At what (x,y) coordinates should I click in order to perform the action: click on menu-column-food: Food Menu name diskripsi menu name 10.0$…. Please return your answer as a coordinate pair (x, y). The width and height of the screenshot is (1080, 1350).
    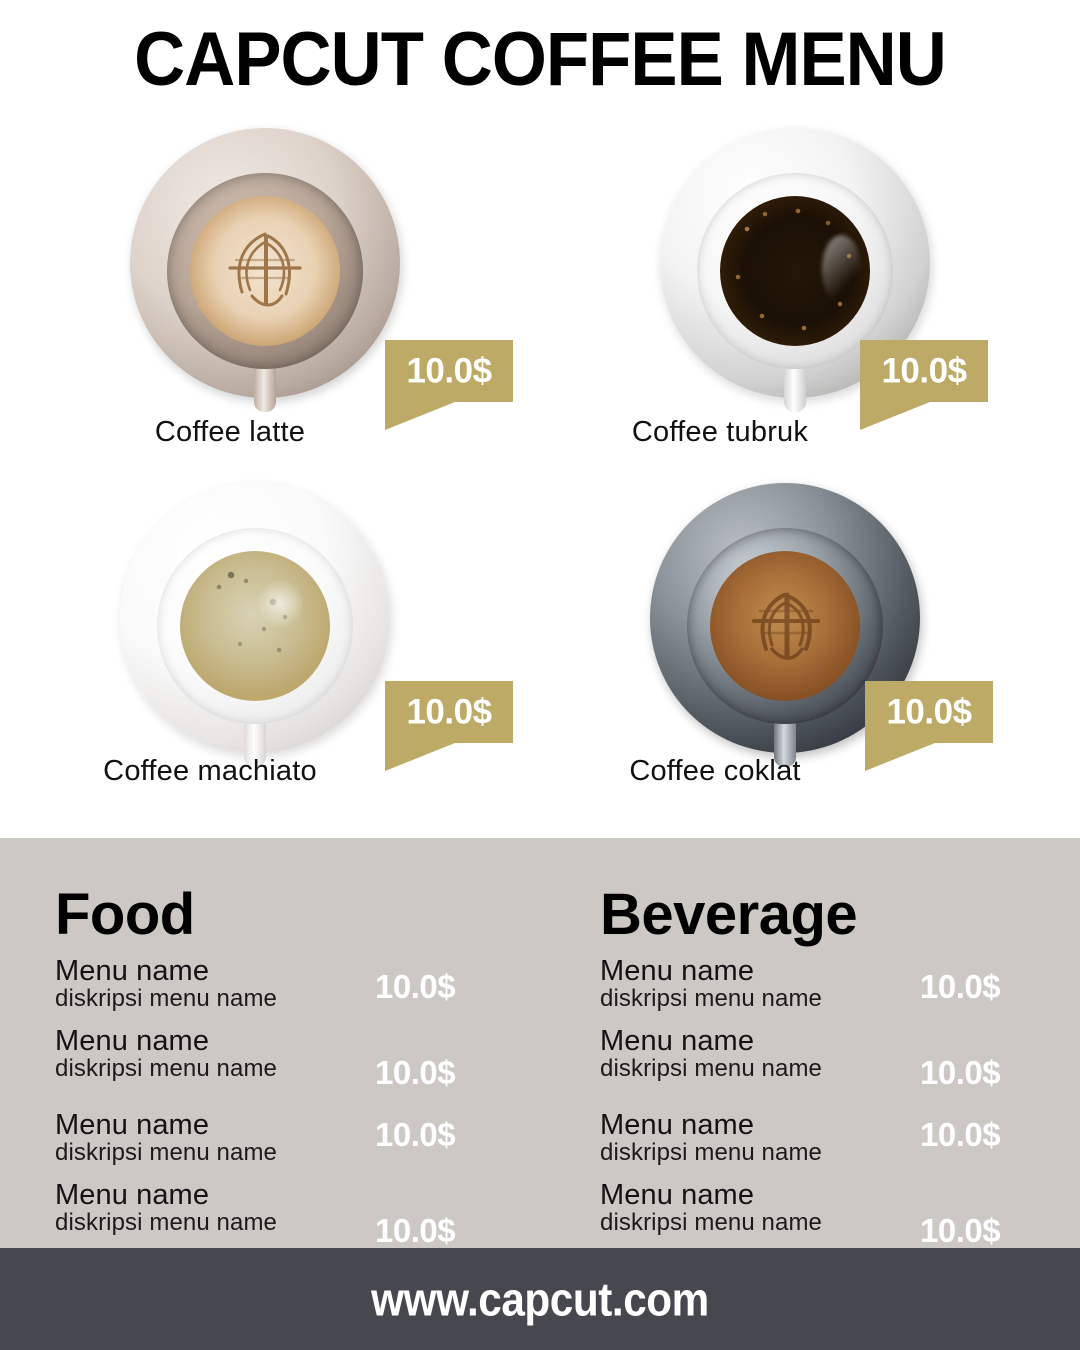
    Looking at the image, I should click on (290, 1068).